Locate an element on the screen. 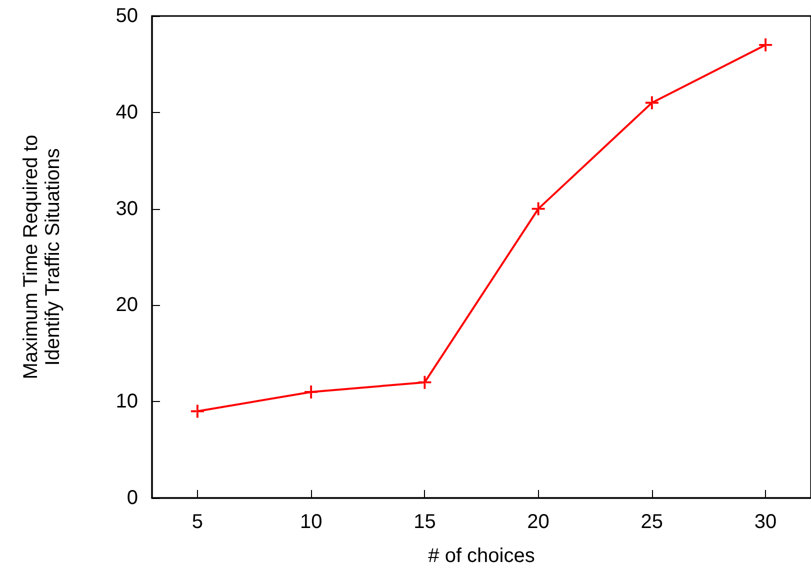 This screenshot has height=584, width=811. x-tick-label: 5 is located at coordinates (198, 522).